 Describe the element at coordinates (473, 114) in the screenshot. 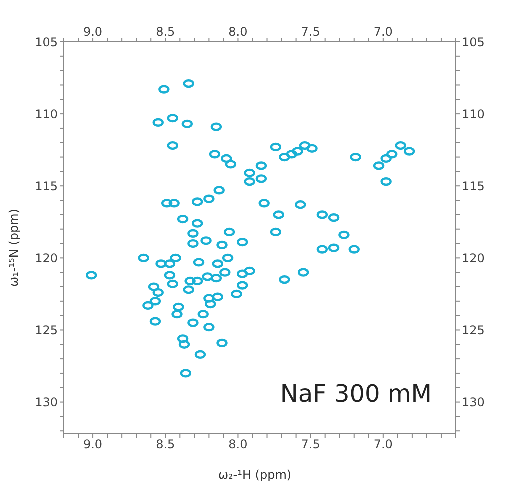

I see `y2-tick-label: 110` at that location.